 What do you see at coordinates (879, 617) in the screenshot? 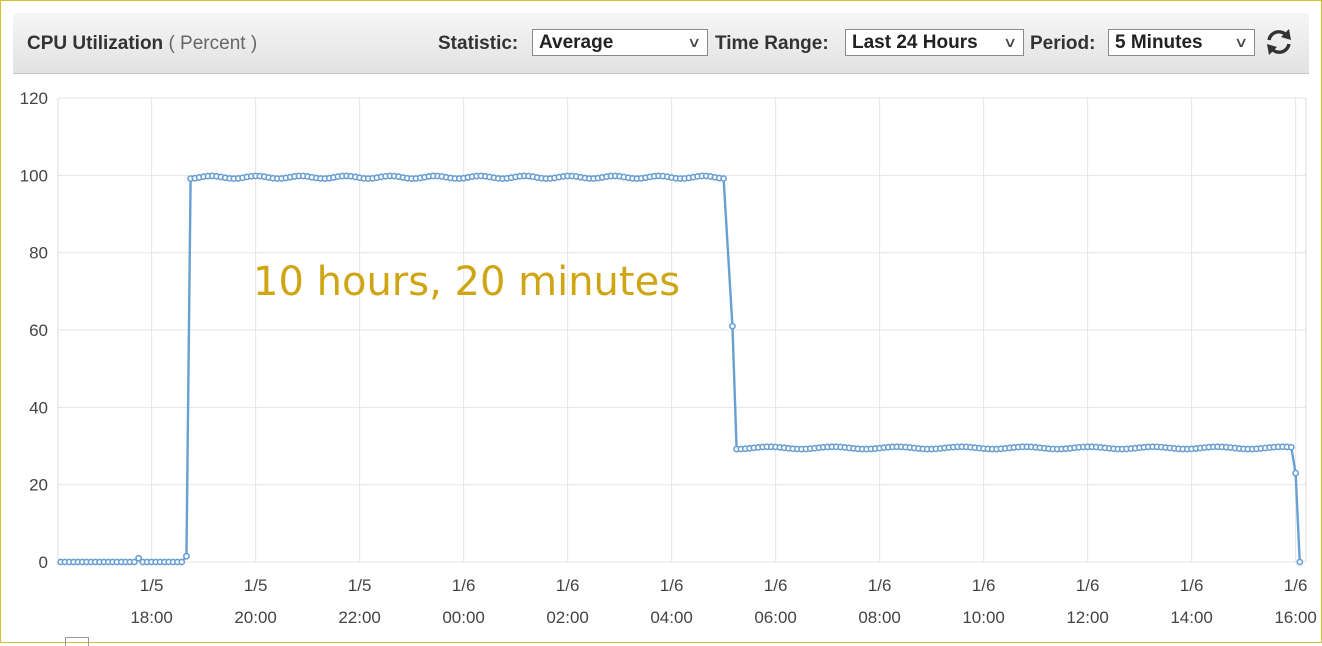
I see `x-tick-time: 08:00` at bounding box center [879, 617].